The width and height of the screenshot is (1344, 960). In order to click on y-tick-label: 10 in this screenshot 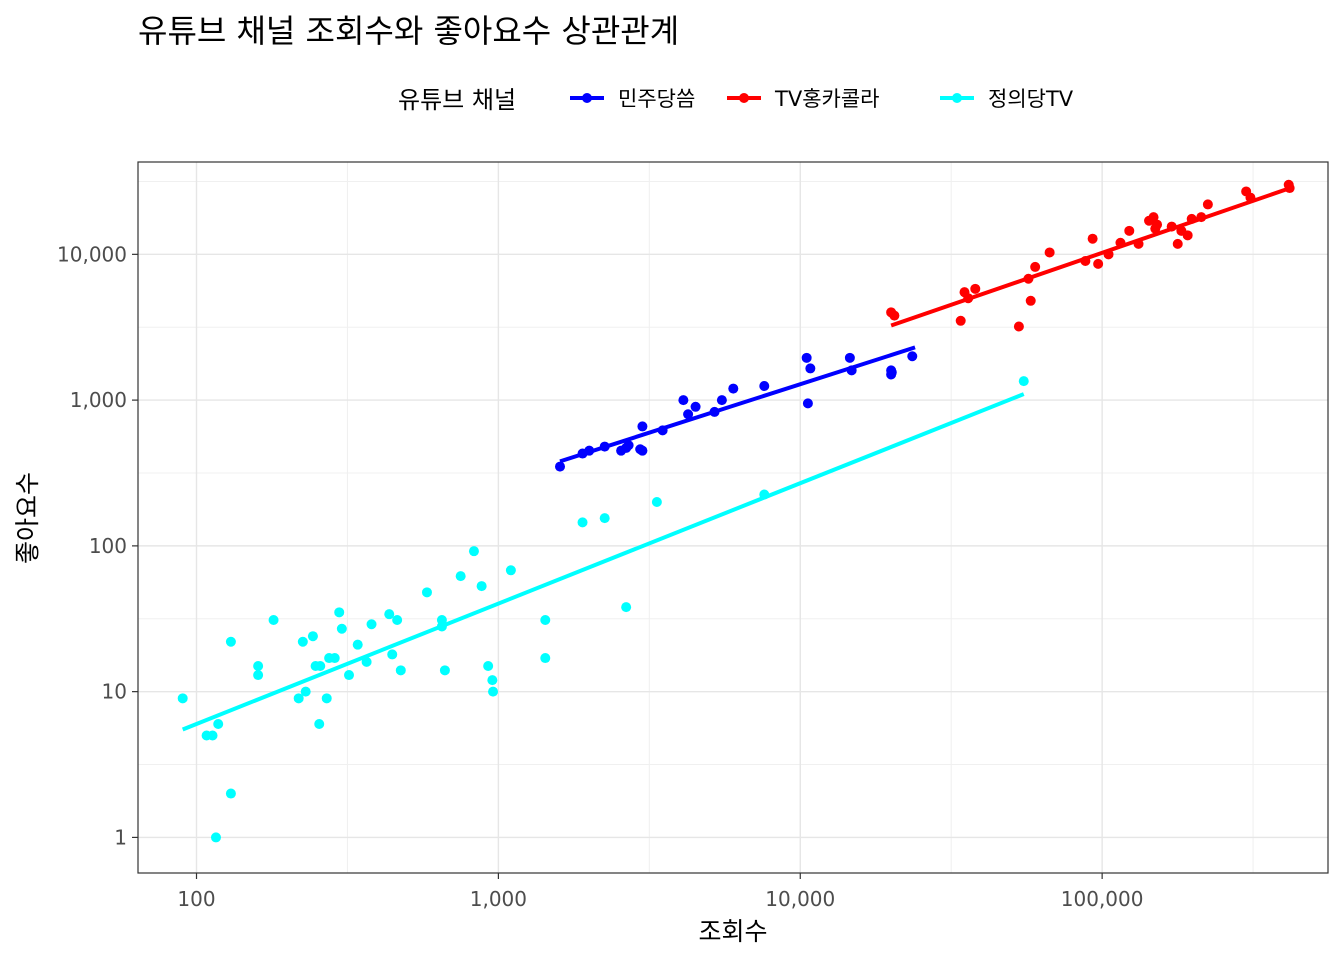, I will do `click(114, 692)`.